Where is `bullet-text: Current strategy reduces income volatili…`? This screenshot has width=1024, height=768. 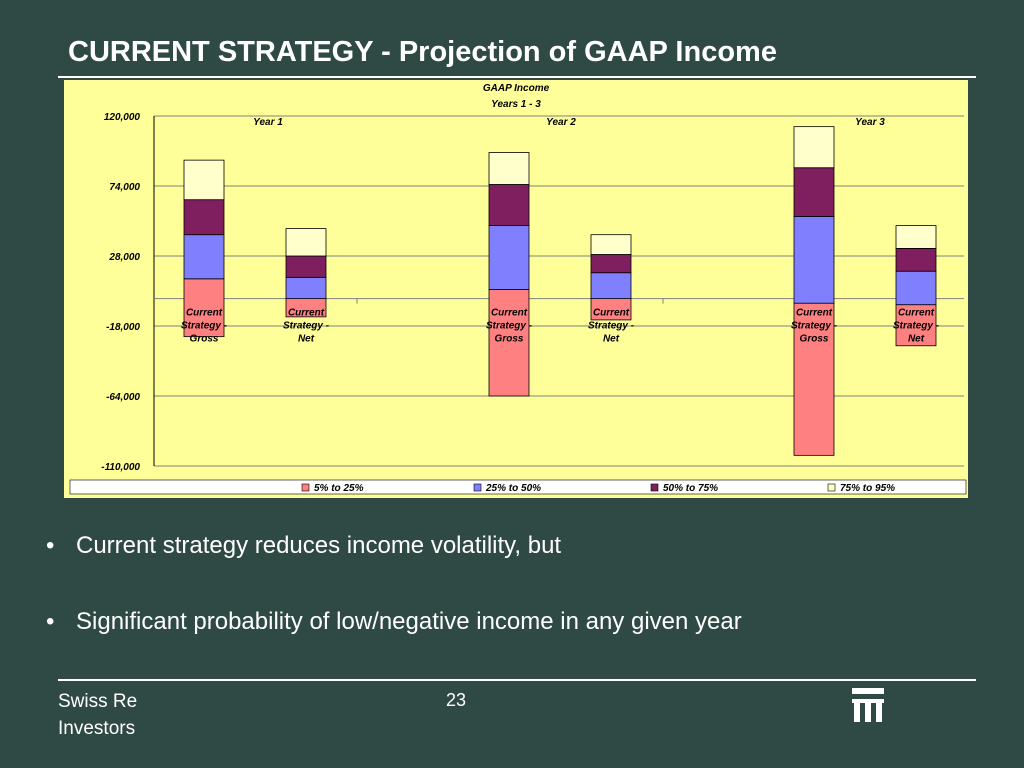 bullet-text: Current strategy reduces income volatili… is located at coordinates (319, 545).